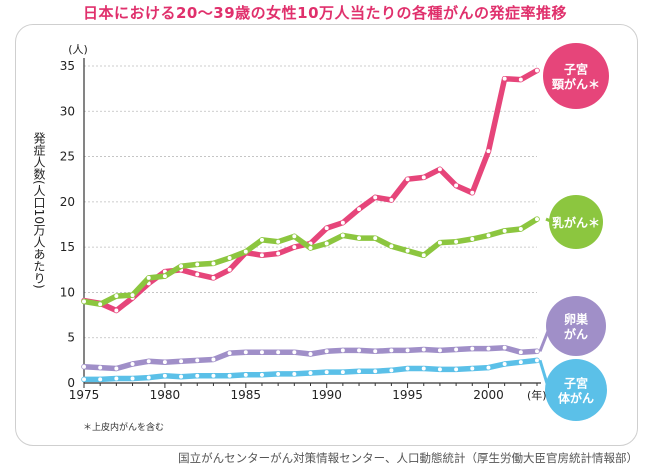 This screenshot has width=650, height=470. I want to click on y-tick-label: 30, so click(67, 111).